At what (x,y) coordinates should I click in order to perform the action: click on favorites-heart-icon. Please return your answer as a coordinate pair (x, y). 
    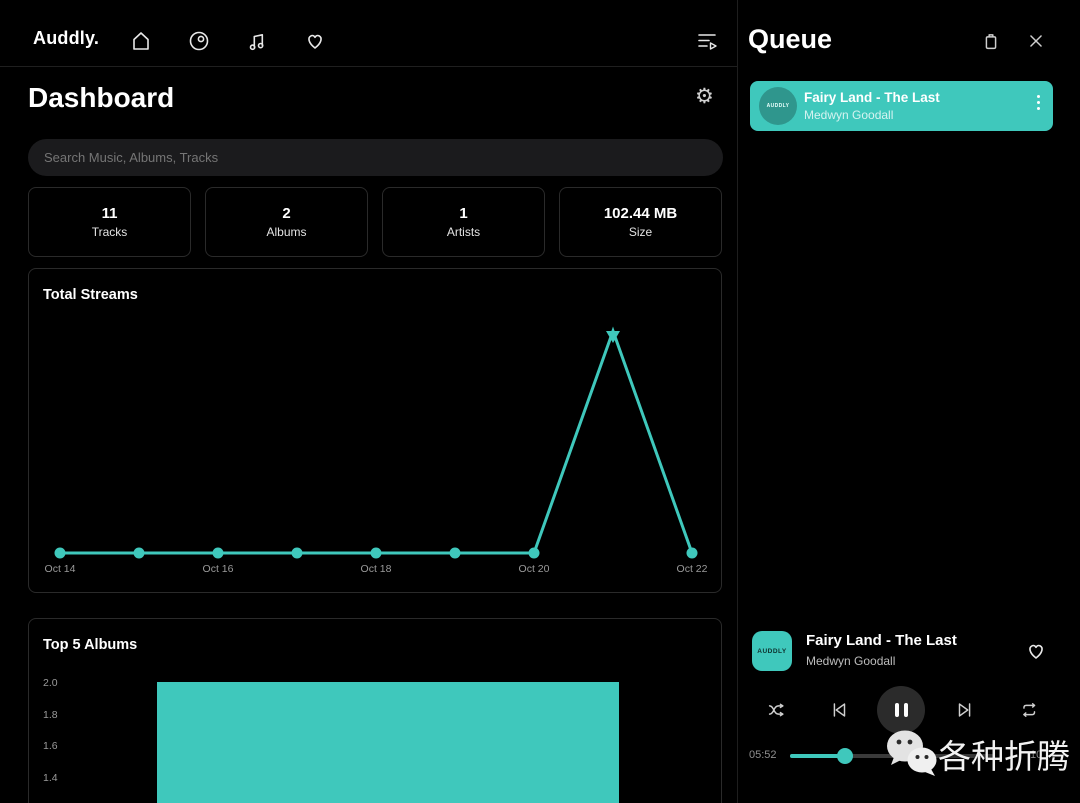
    Looking at the image, I should click on (315, 41).